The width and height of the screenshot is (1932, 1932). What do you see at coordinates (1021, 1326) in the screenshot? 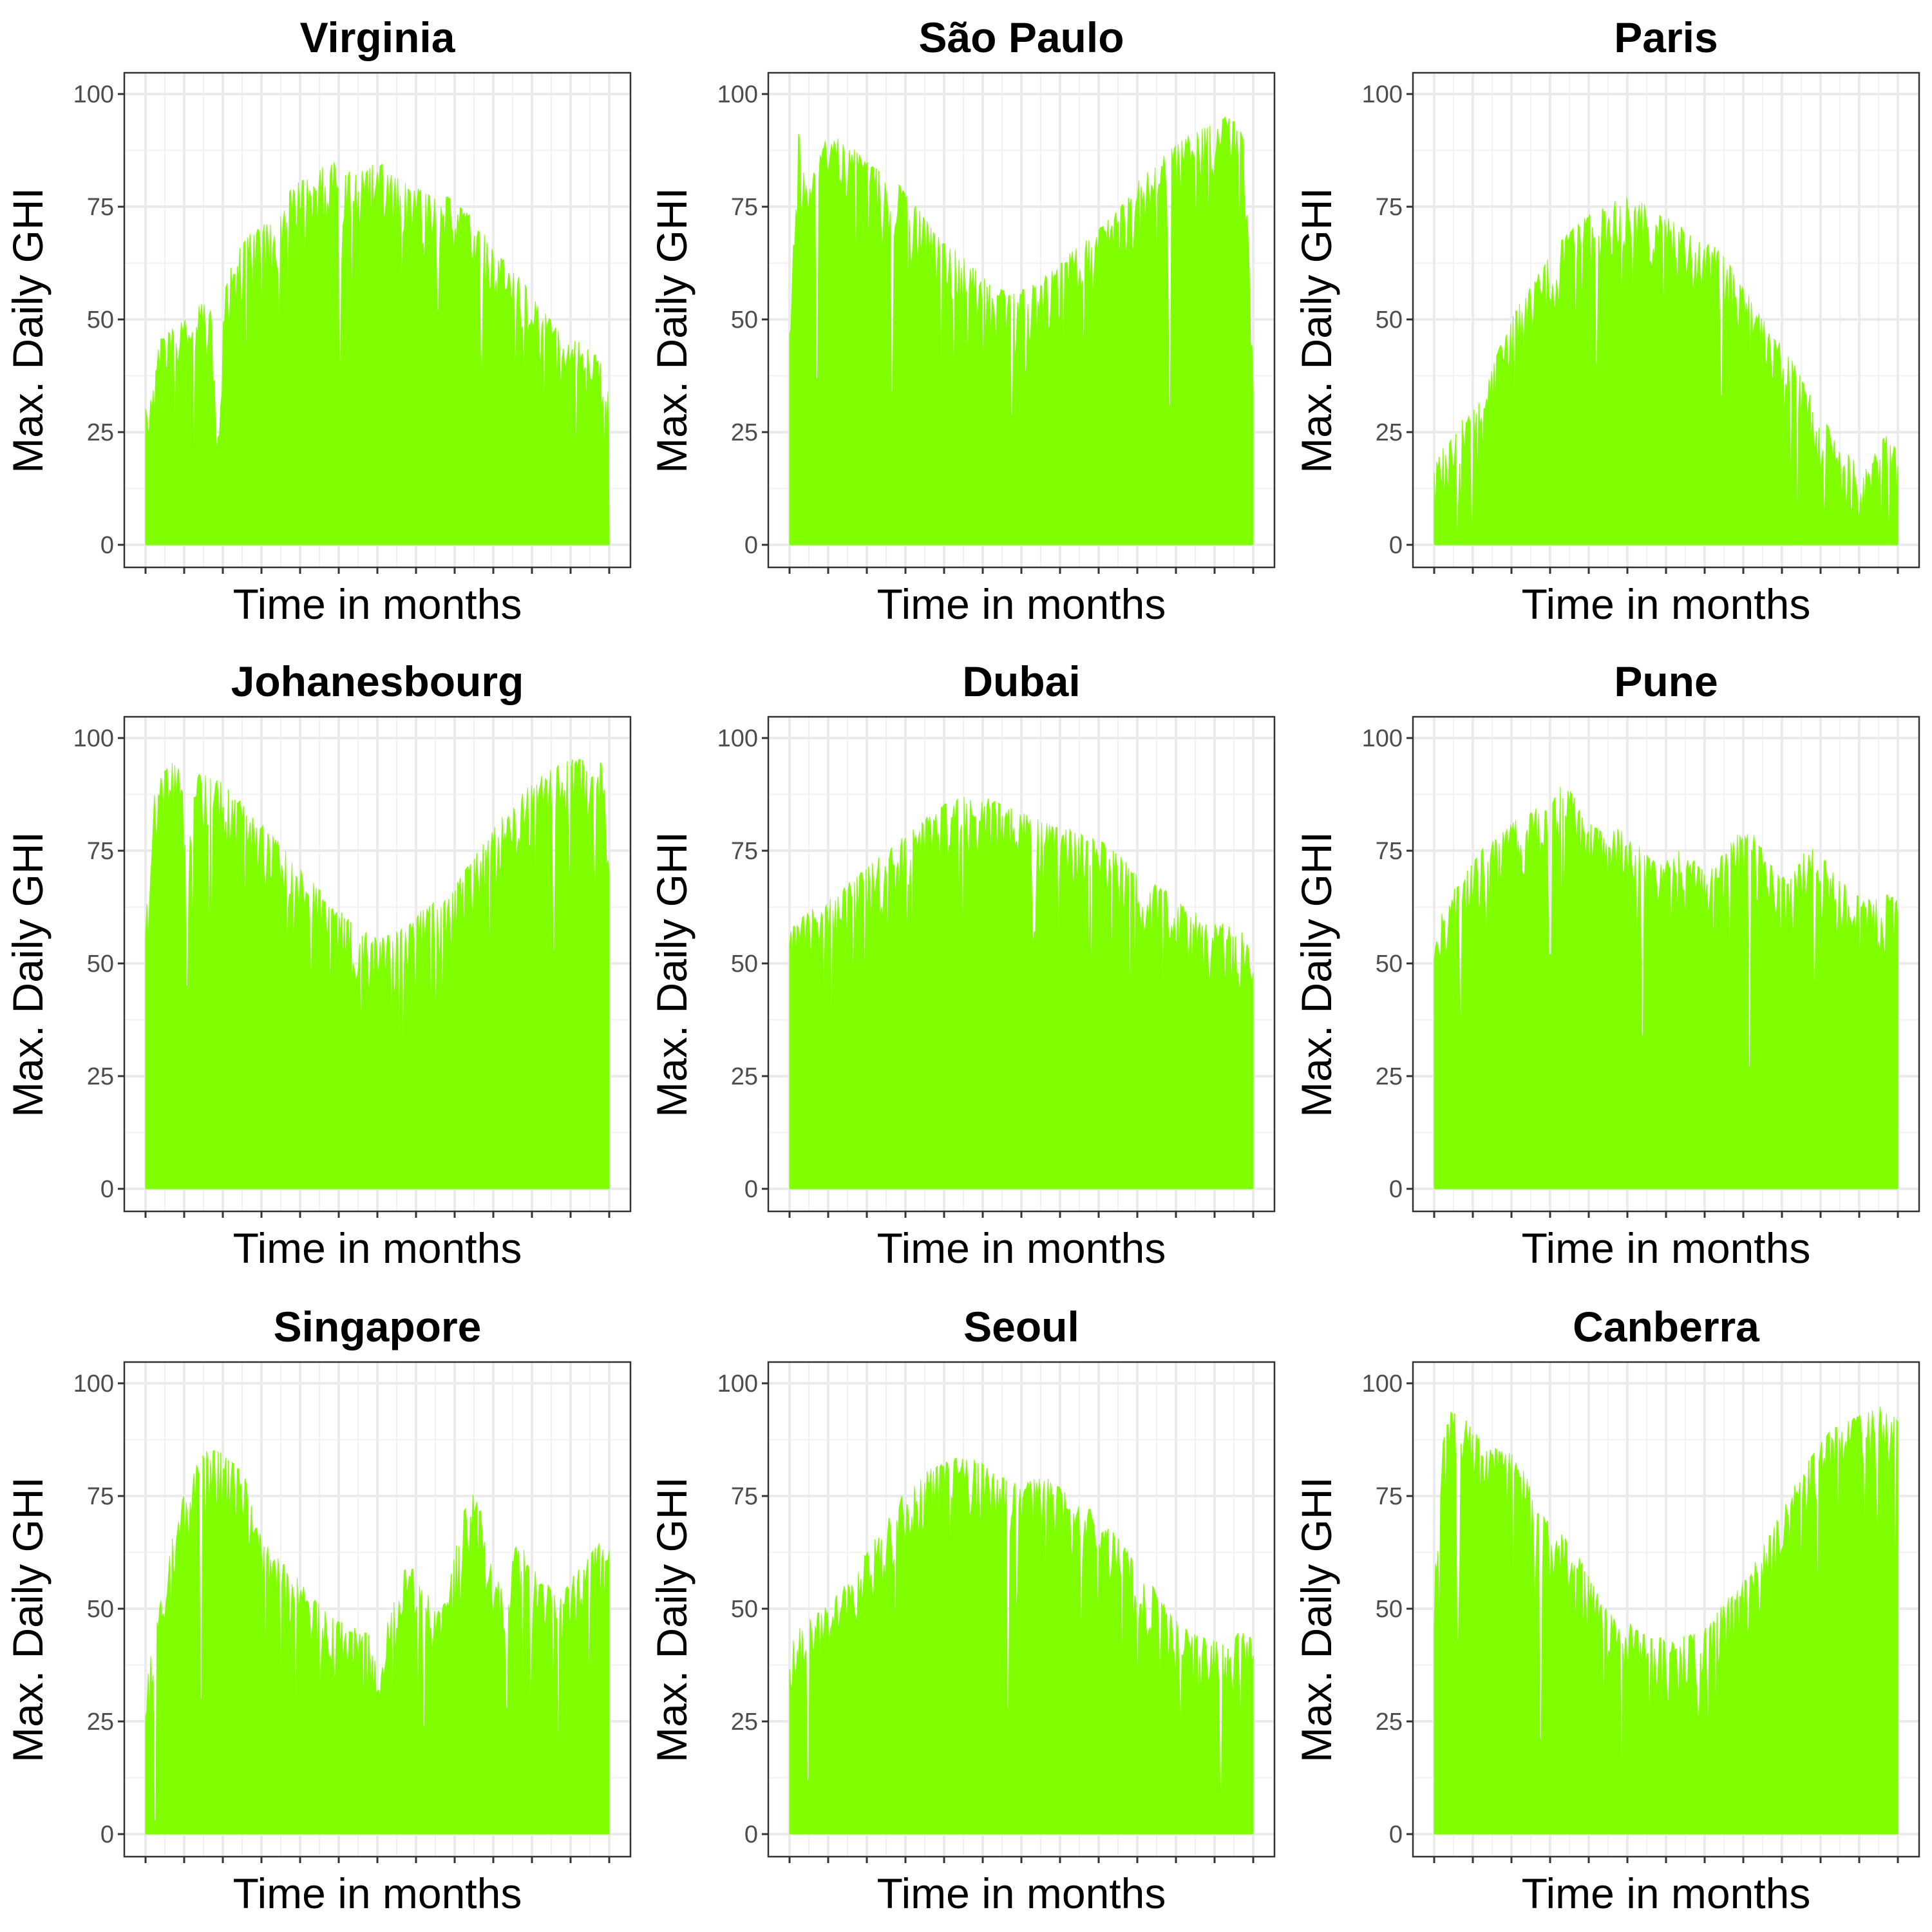
I see `panel-title: Seoul` at bounding box center [1021, 1326].